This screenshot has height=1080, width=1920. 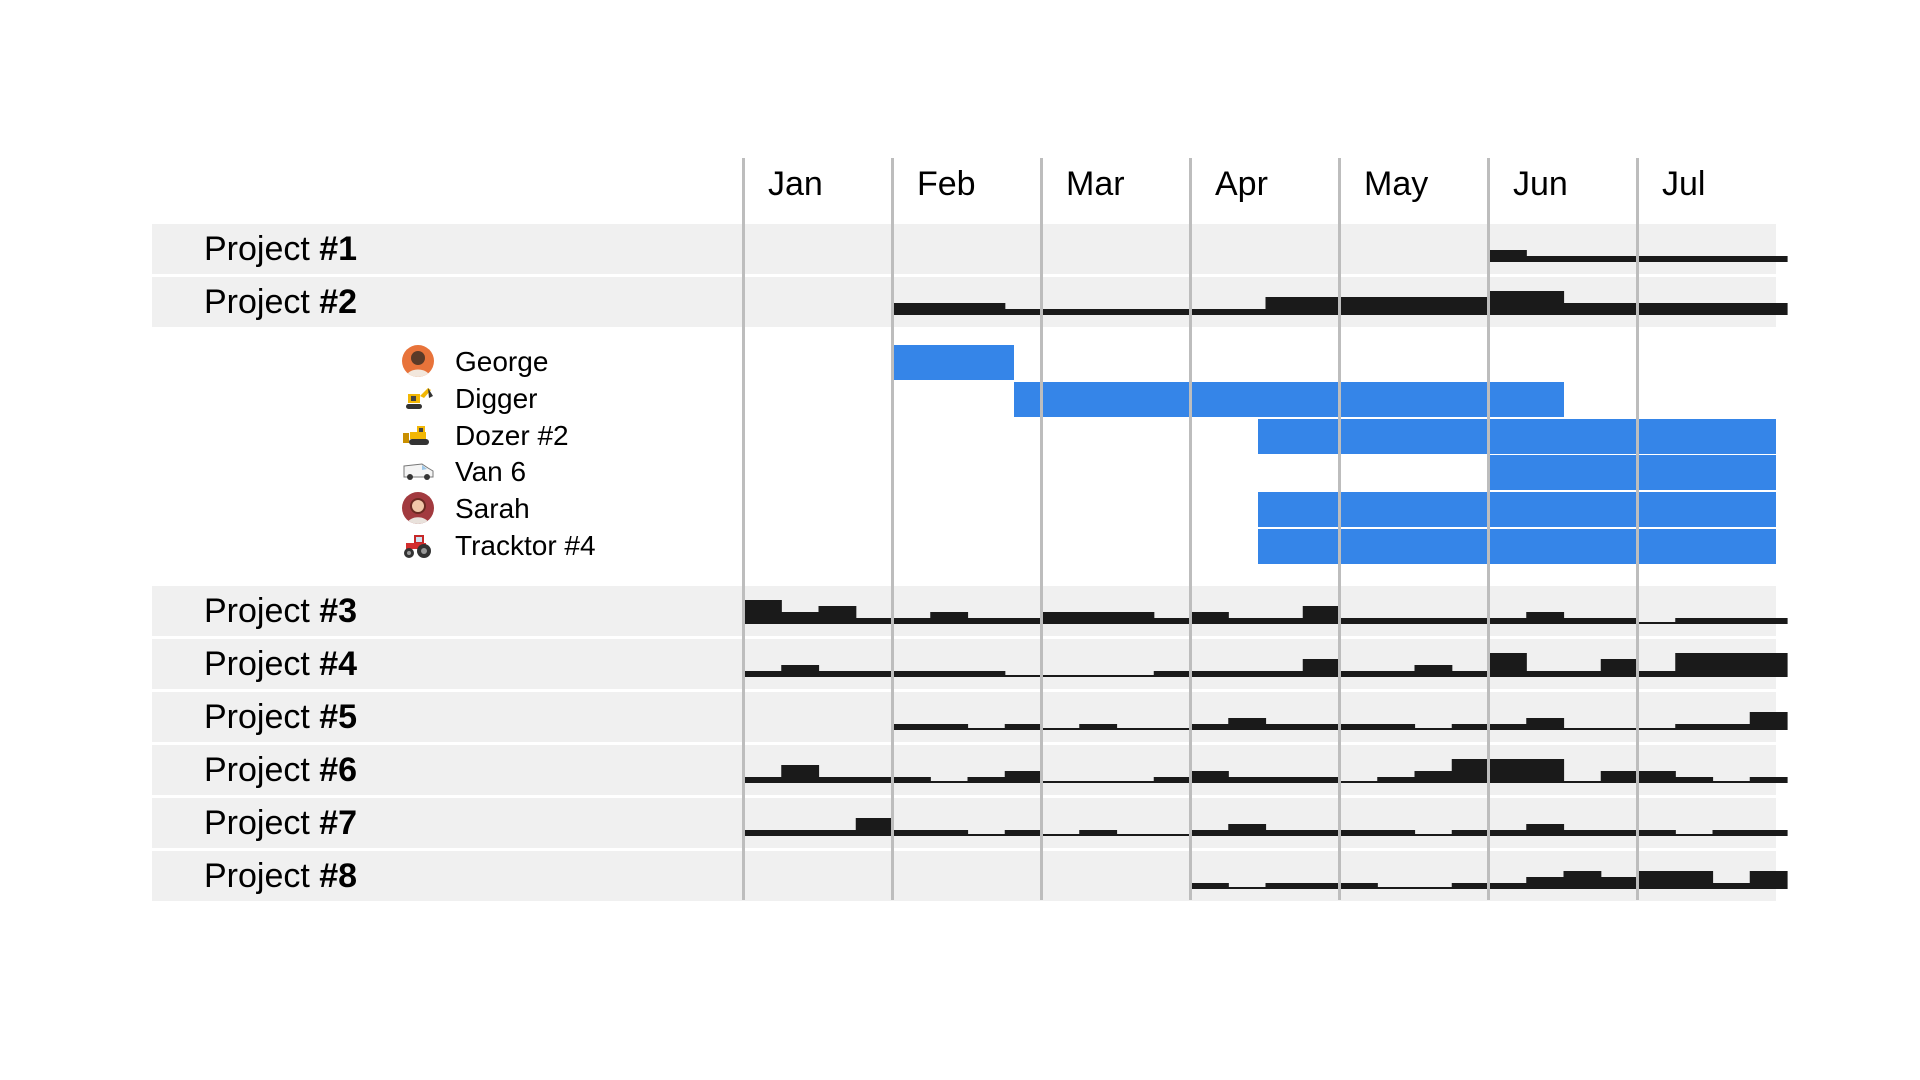 I want to click on assignment-bar-sarah, so click(x=1517, y=509).